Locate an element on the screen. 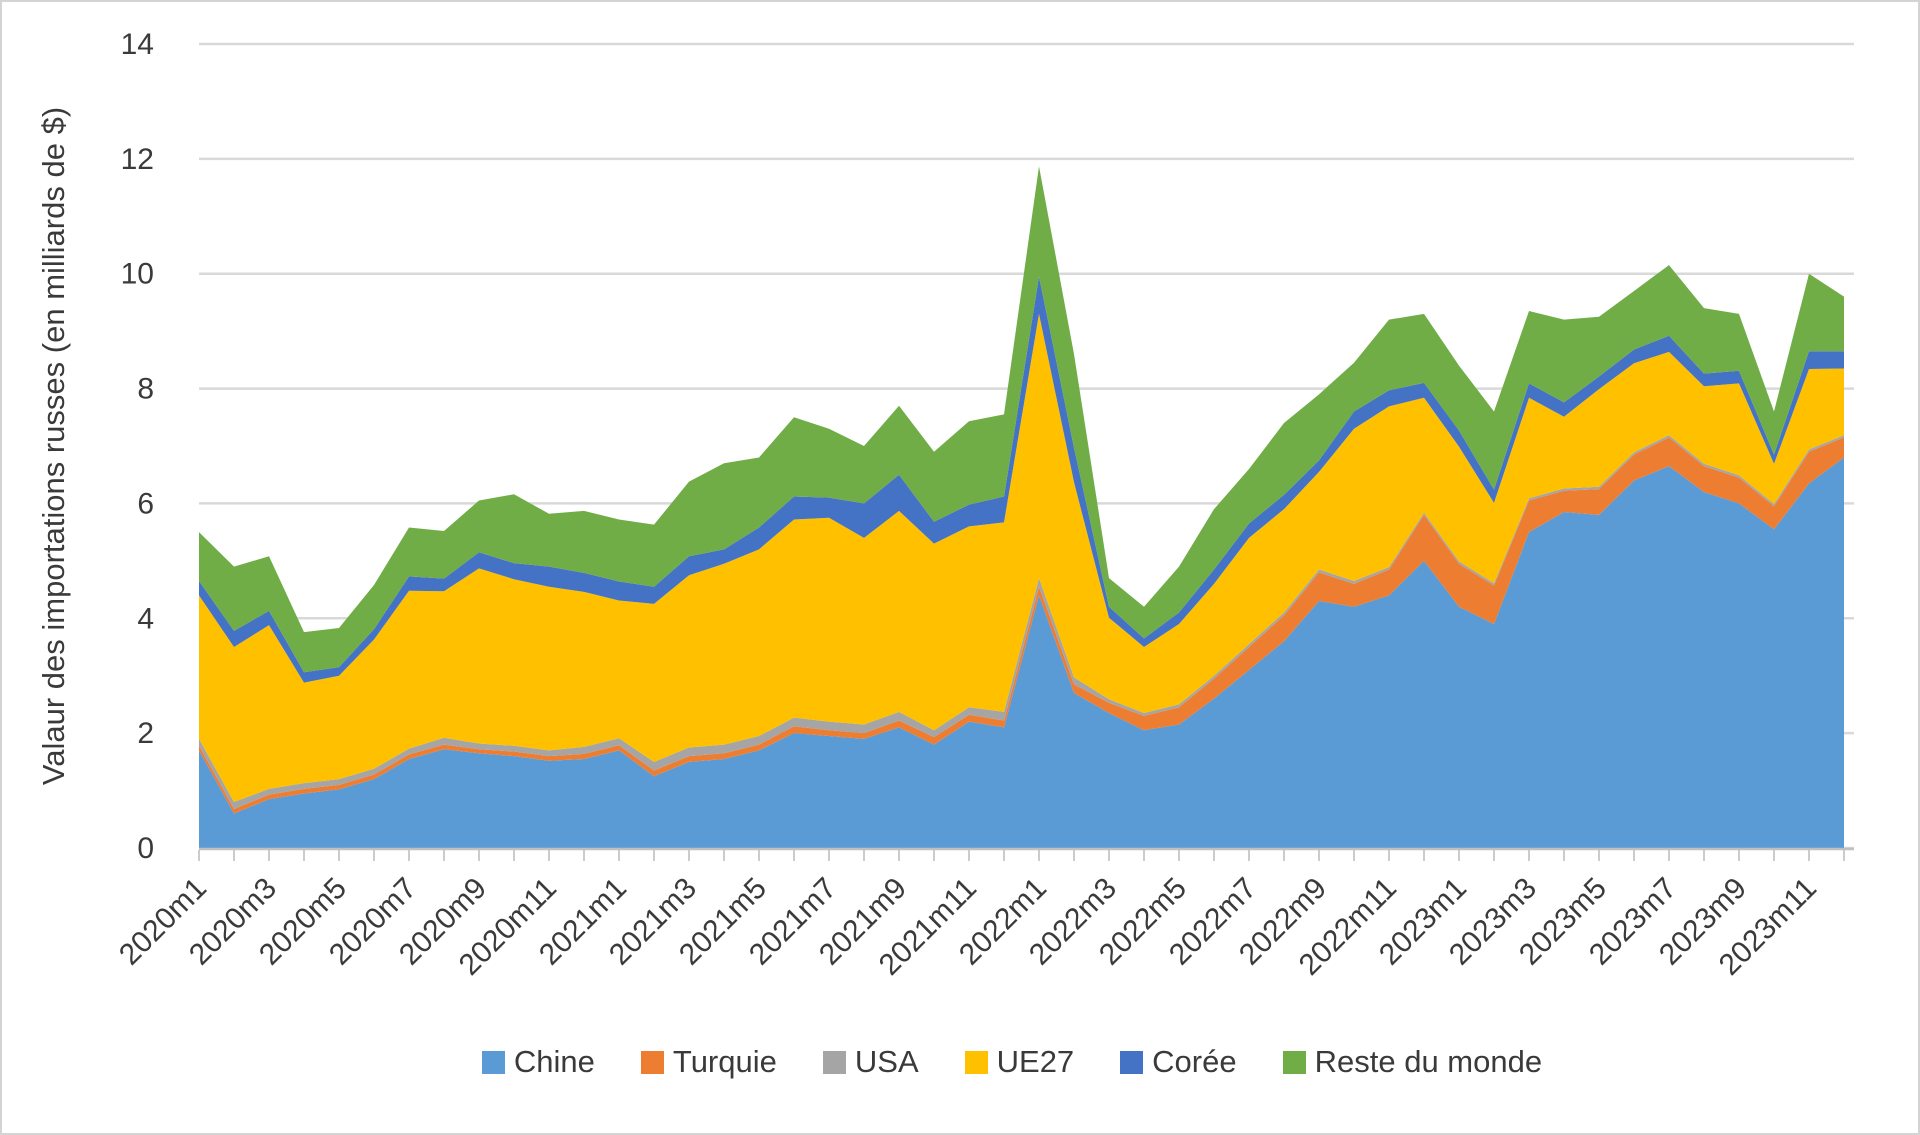 The height and width of the screenshot is (1135, 1920). legend-item-usa: USA is located at coordinates (870, 1062).